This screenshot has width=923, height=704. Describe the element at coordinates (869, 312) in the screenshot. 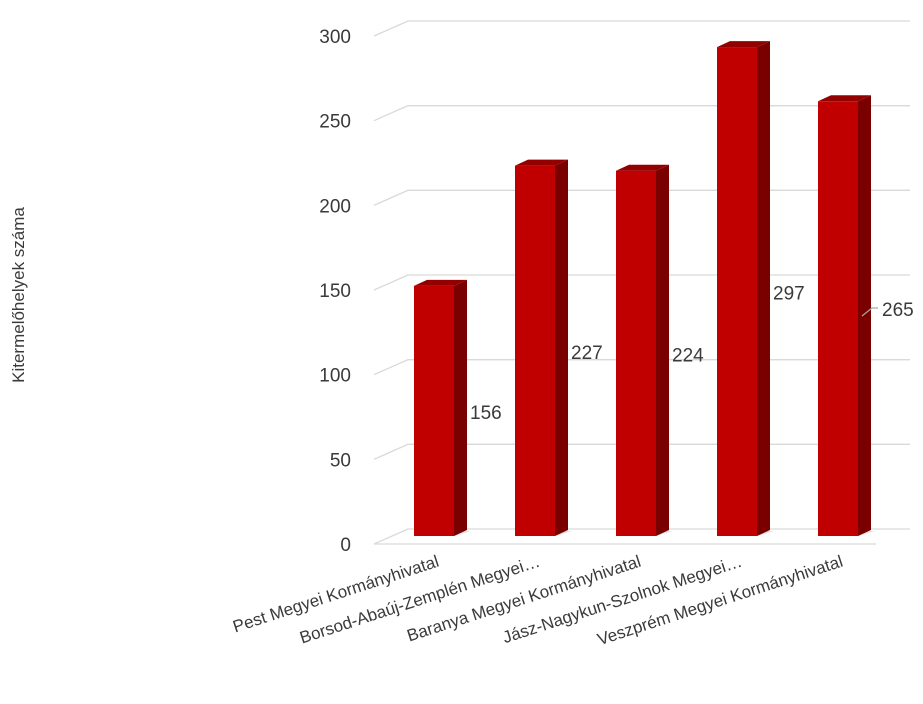

I see `leader-line` at that location.